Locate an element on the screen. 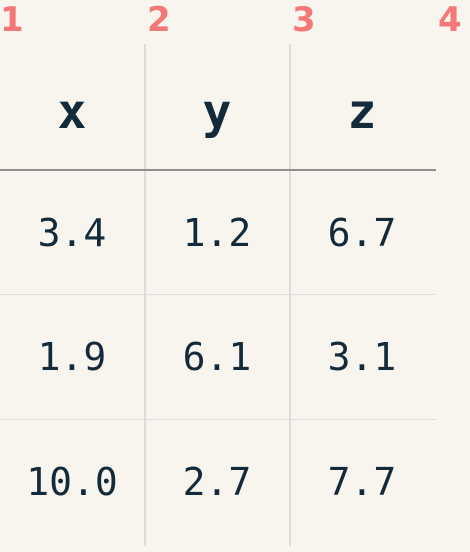 Image resolution: width=470 pixels, height=552 pixels. cell-r1-x: 3.4 is located at coordinates (72, 233).